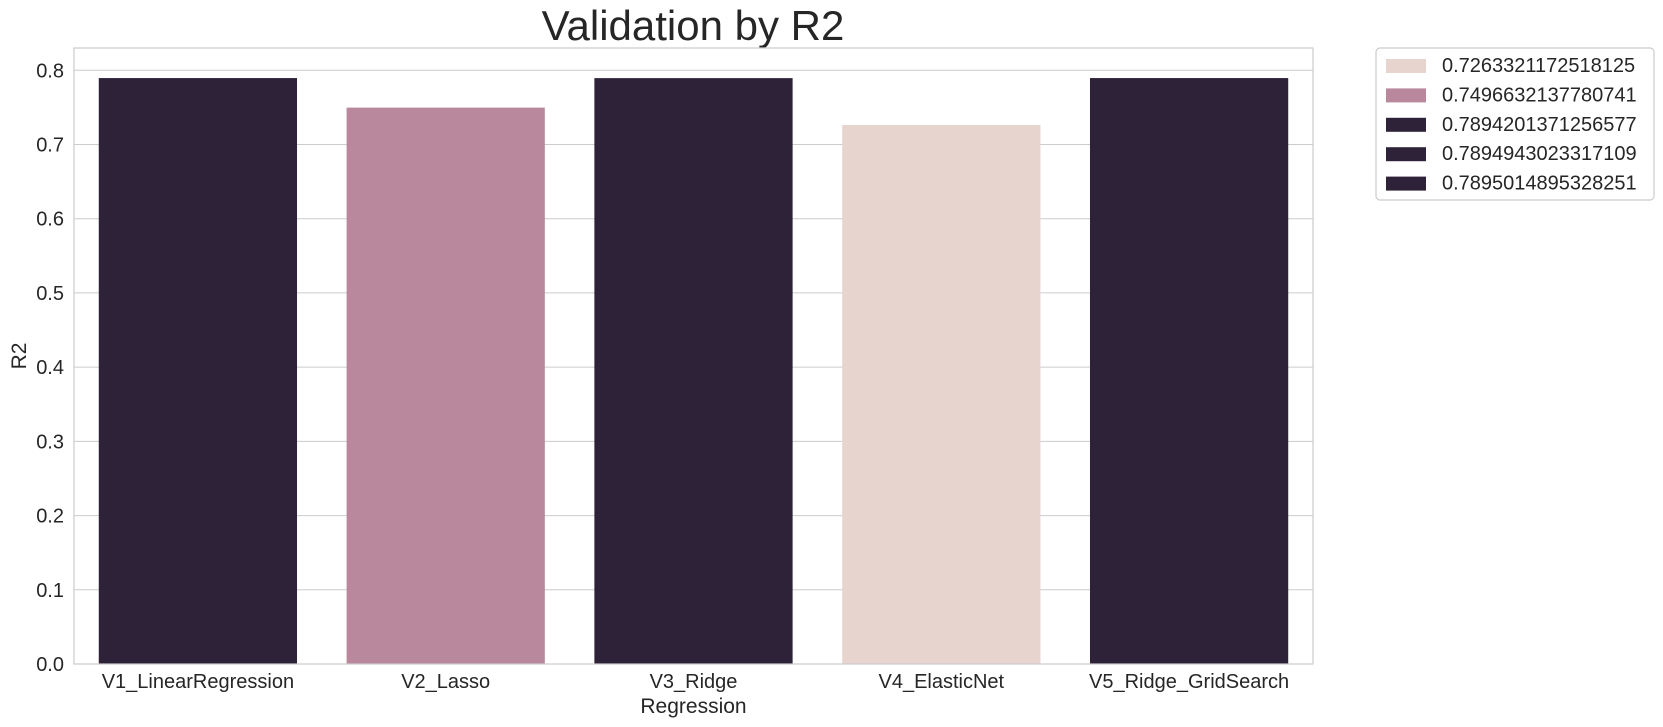  I want to click on y-tick-label: 0.2, so click(50, 517).